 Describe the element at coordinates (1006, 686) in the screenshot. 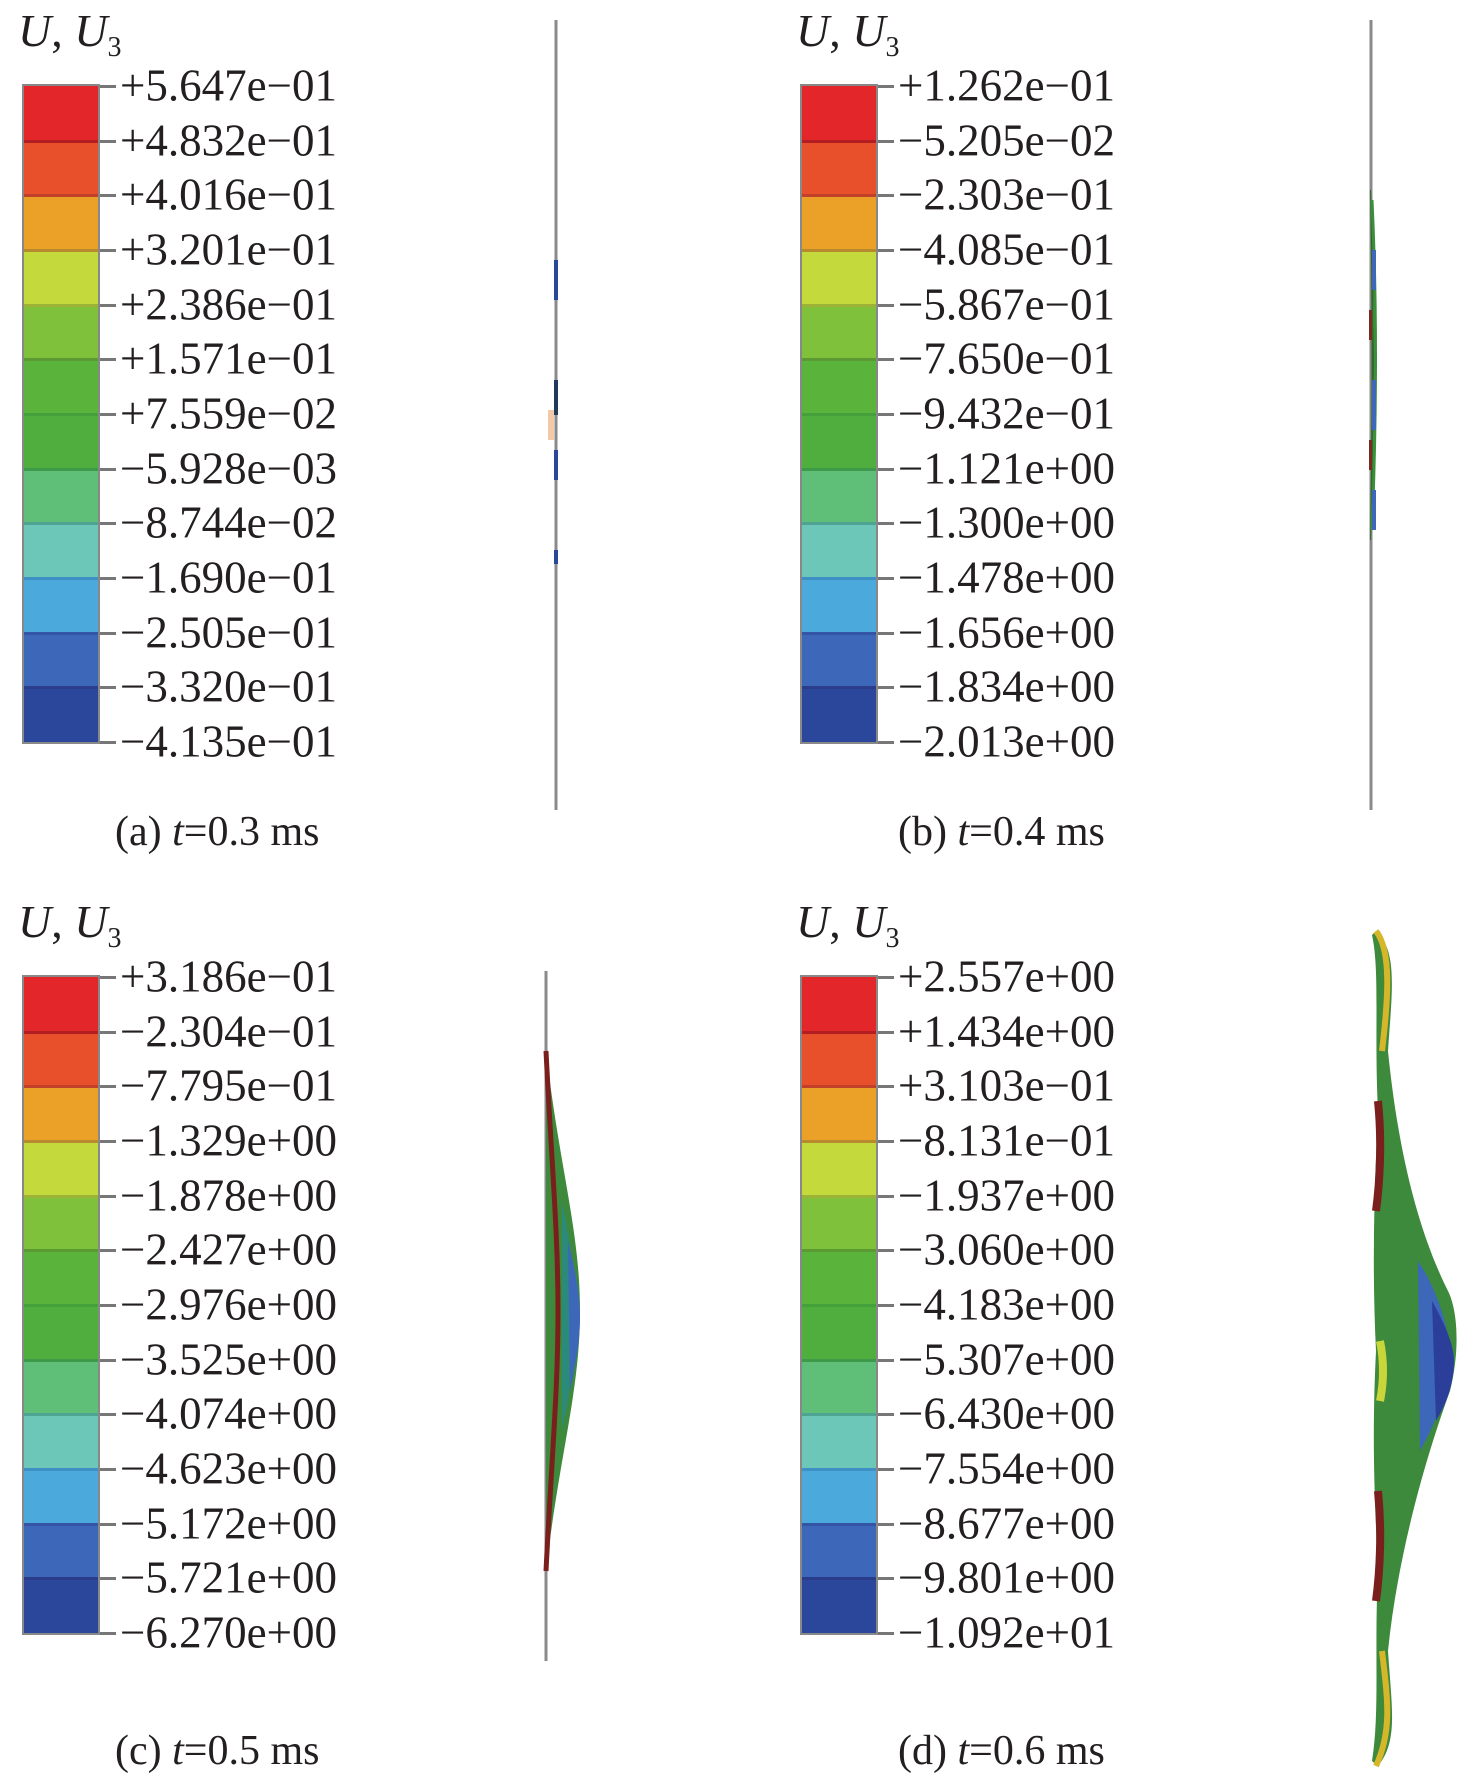

I see `legend-value: −1.834e+00` at that location.